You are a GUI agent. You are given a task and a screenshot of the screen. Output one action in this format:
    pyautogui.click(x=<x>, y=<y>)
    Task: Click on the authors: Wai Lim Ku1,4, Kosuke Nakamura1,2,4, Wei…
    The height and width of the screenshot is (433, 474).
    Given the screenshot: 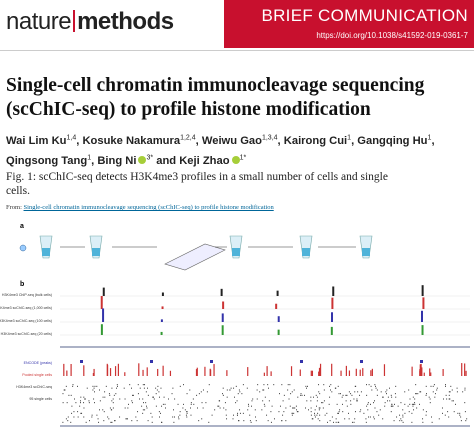 What is the action you would take?
    pyautogui.click(x=239, y=149)
    